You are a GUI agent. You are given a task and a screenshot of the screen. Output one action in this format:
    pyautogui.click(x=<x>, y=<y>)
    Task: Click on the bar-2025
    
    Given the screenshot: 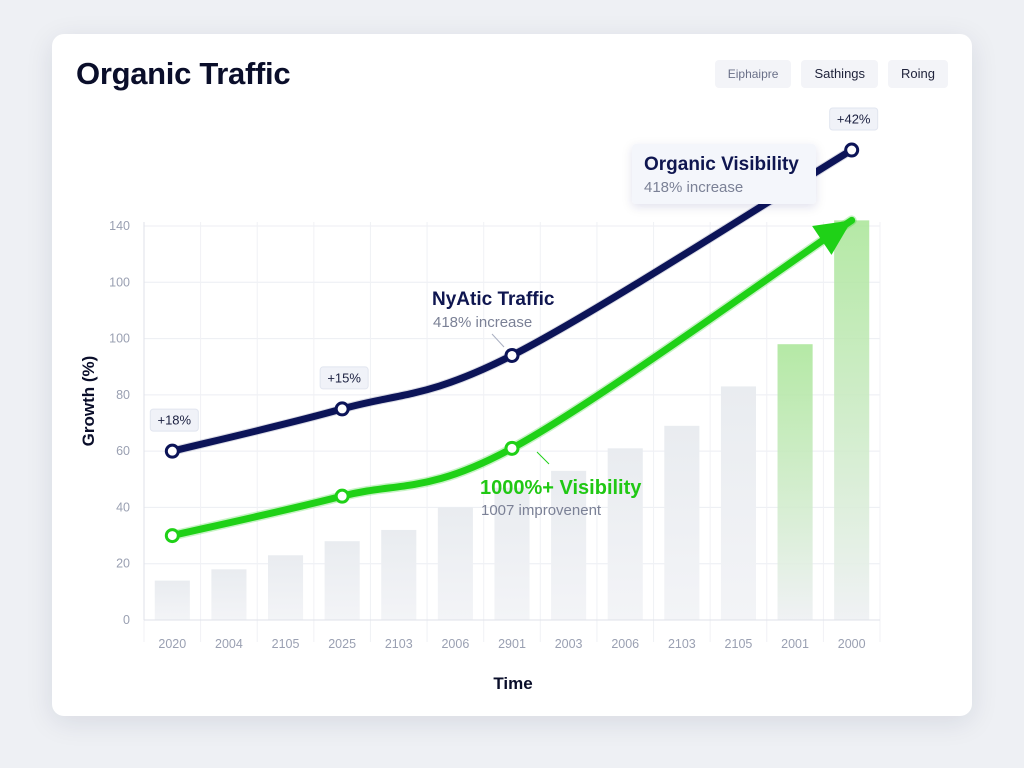 What is the action you would take?
    pyautogui.click(x=342, y=580)
    